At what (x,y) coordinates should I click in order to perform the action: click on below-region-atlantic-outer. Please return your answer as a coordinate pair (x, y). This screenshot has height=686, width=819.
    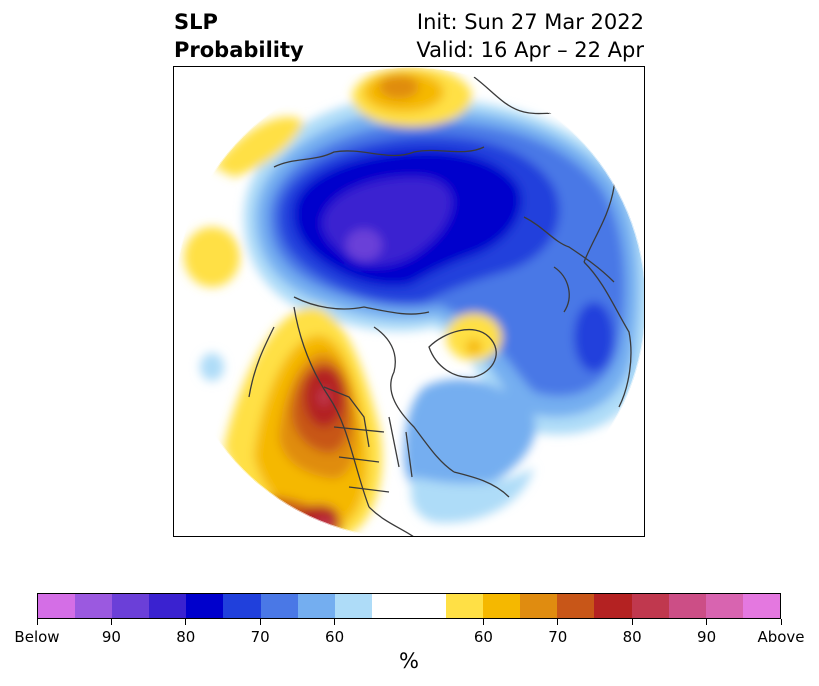
    Looking at the image, I should click on (472, 495).